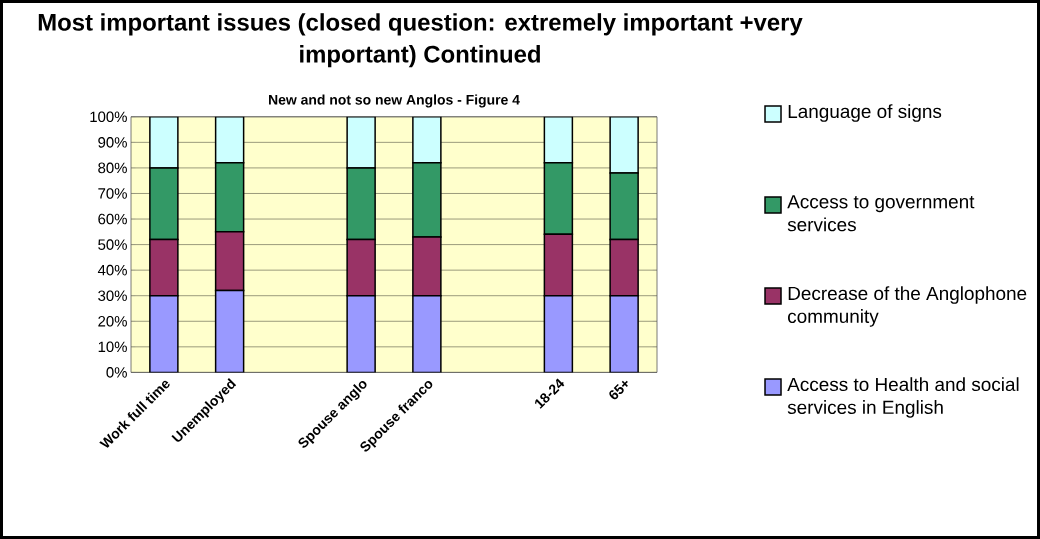 The height and width of the screenshot is (539, 1040). What do you see at coordinates (881, 213) in the screenshot?
I see `legend-label: Access to government services` at bounding box center [881, 213].